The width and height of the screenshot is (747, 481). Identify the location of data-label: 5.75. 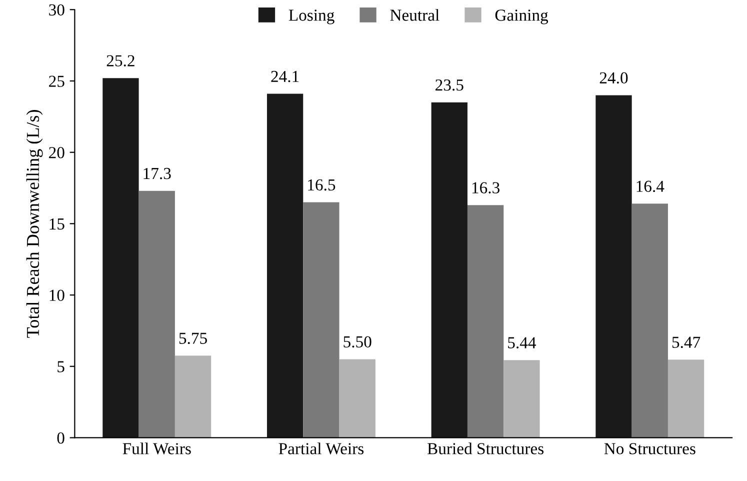
(193, 338).